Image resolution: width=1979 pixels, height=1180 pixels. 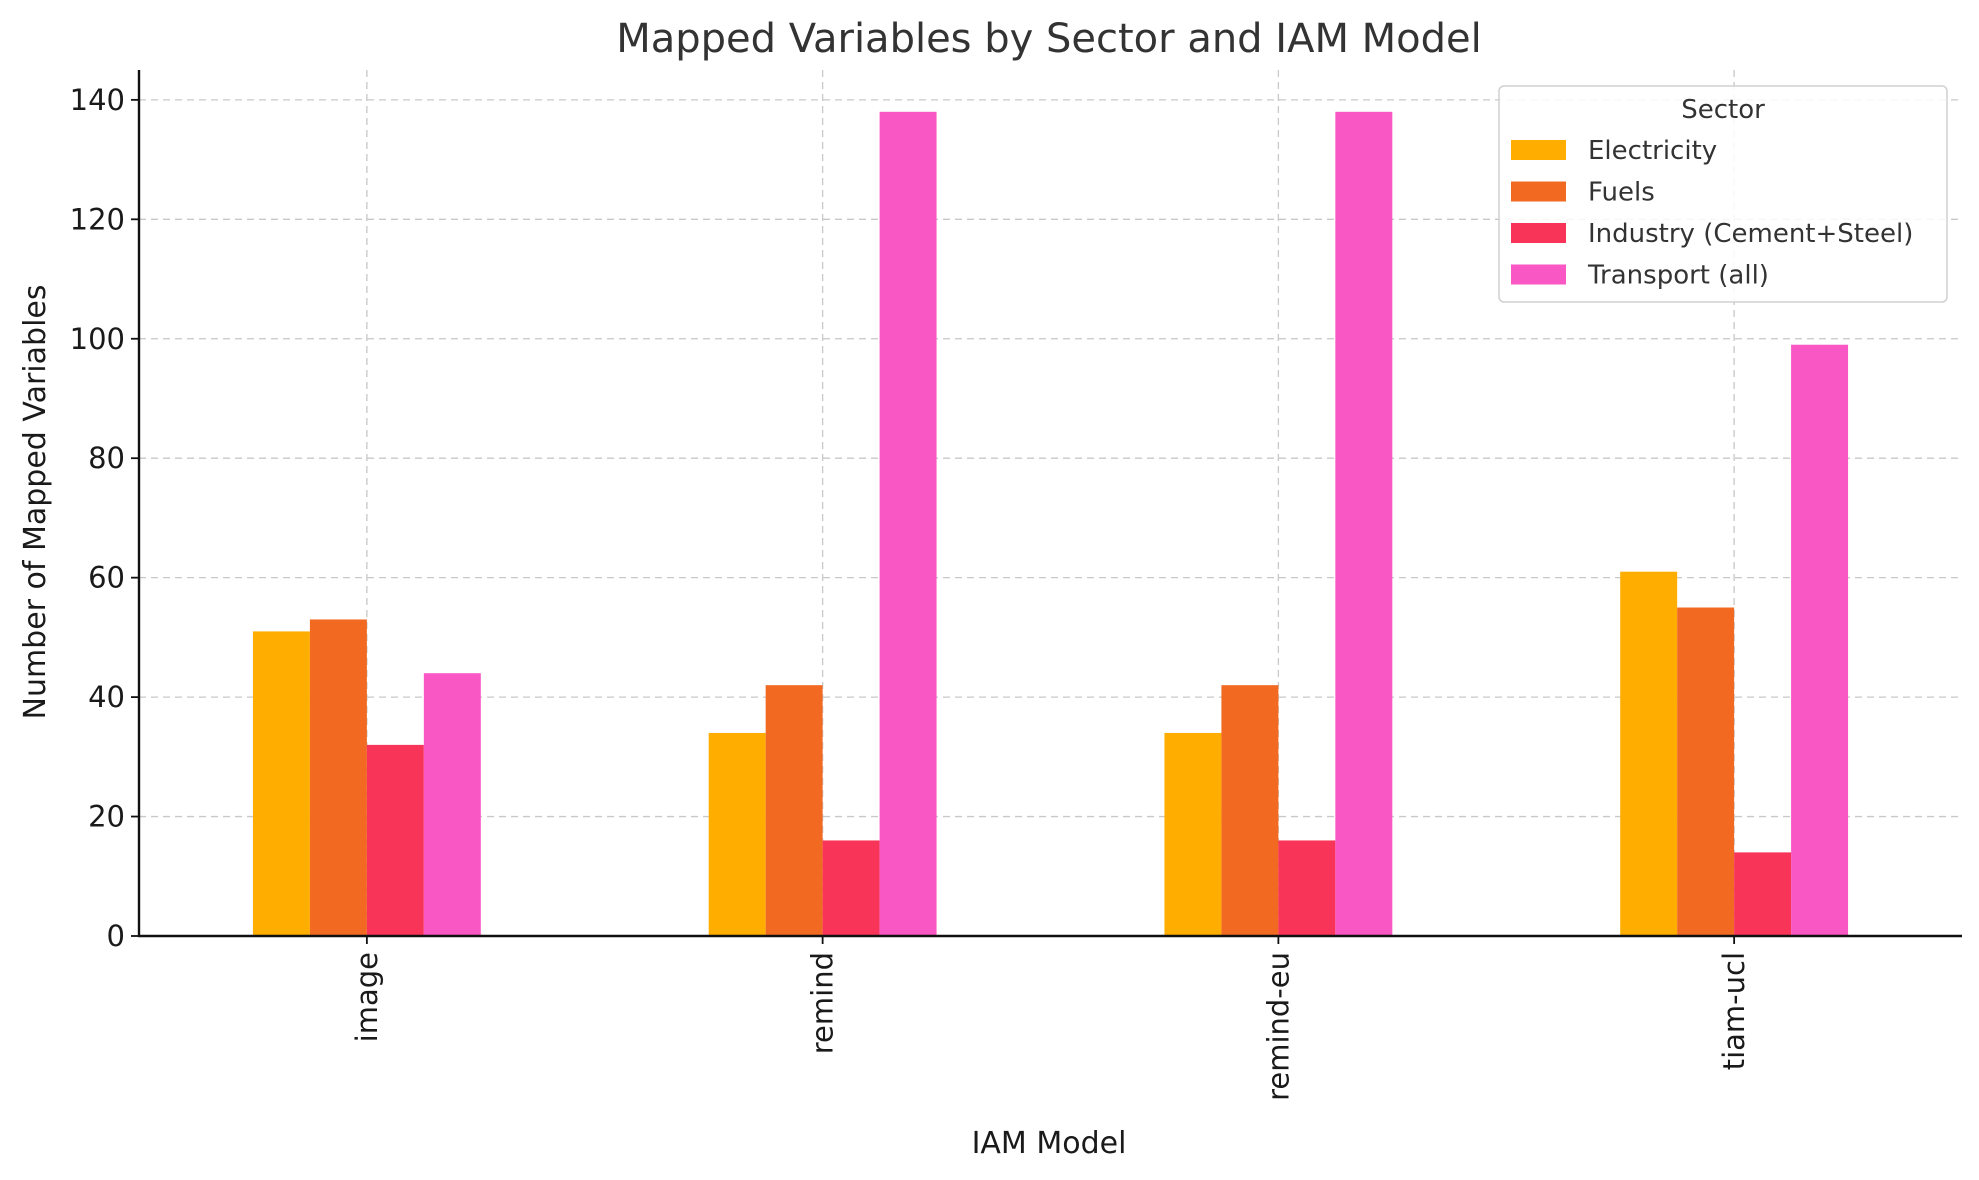 I want to click on y-axis-label: Number of Mapped Variables, so click(x=35, y=502).